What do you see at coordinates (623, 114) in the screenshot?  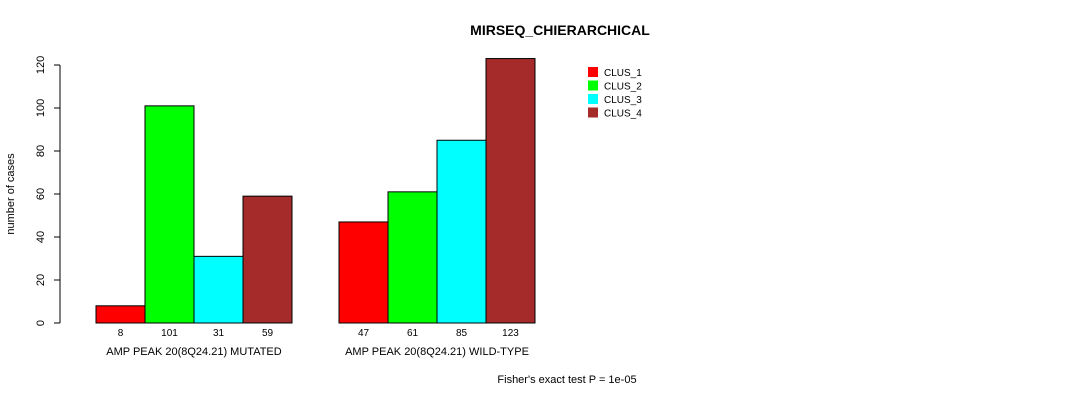 I see `legend-label-clus-4: CLUS_4` at bounding box center [623, 114].